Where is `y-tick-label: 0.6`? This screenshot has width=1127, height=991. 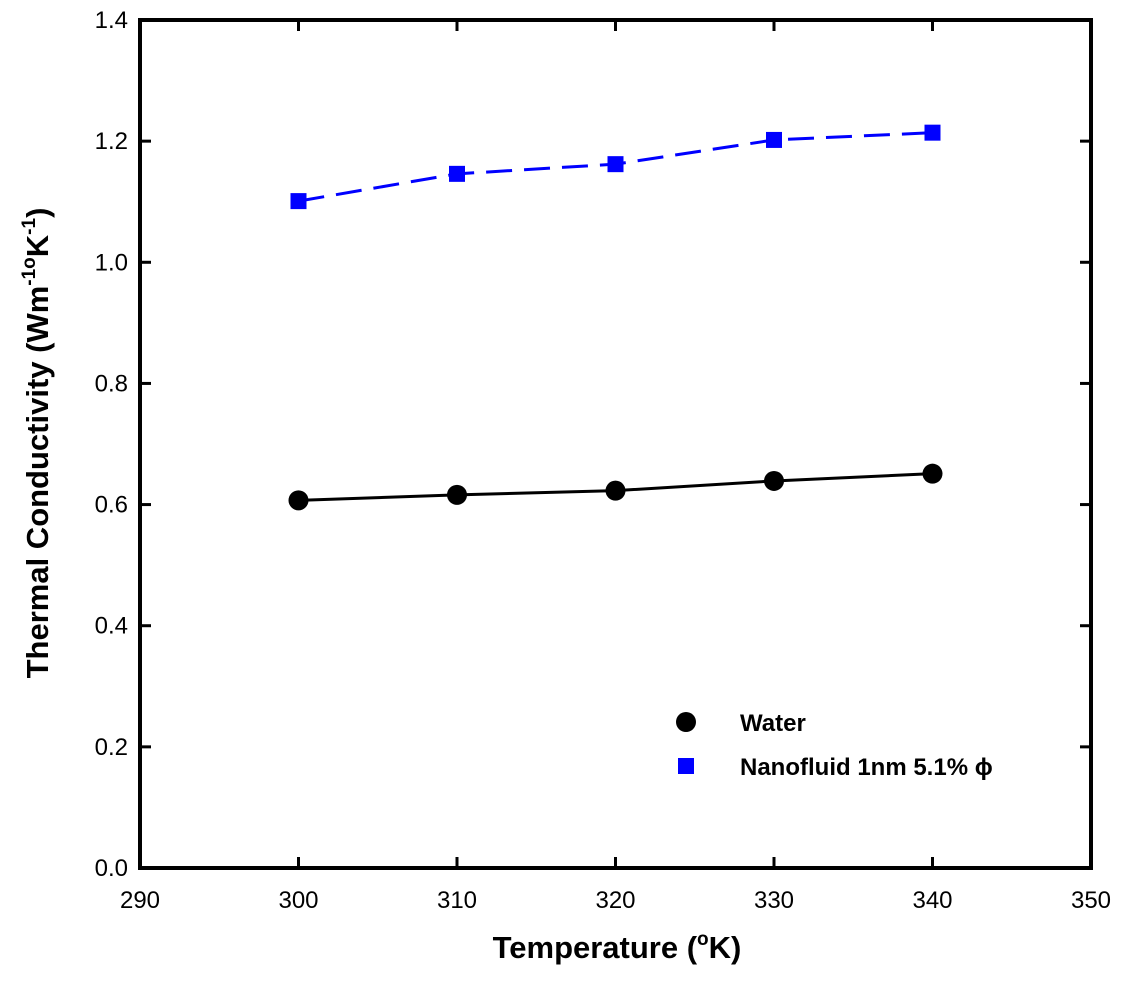
y-tick-label: 0.6 is located at coordinates (111, 505).